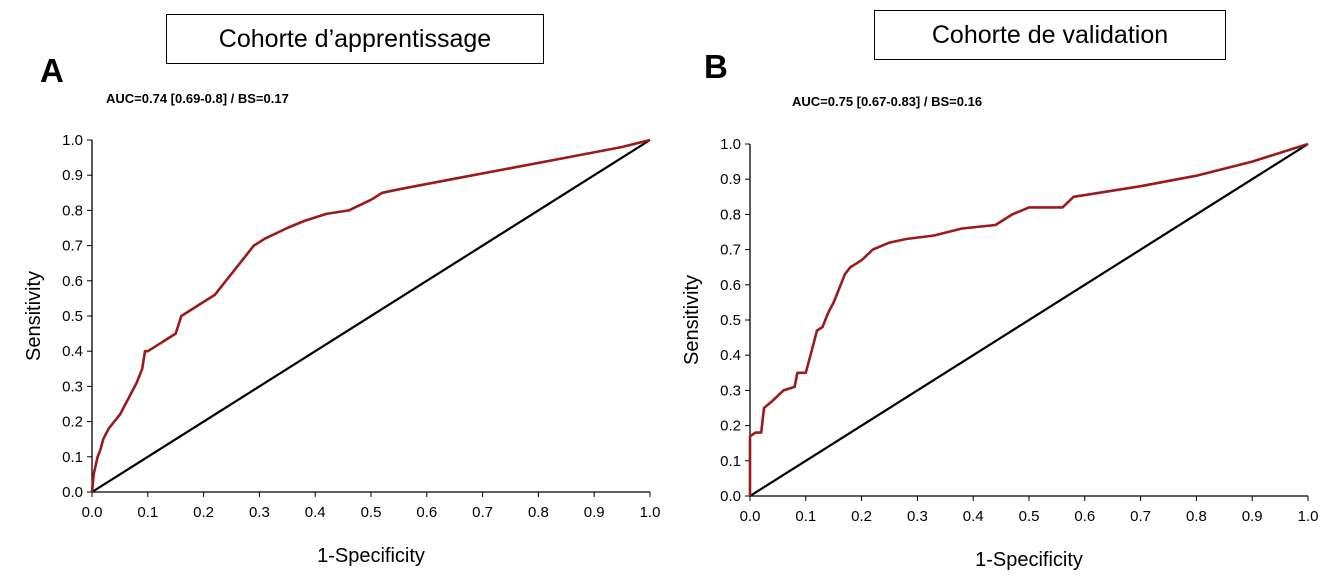 Image resolution: width=1337 pixels, height=579 pixels. I want to click on cohort-label-a: Cohorte d’apprentissage, so click(355, 39).